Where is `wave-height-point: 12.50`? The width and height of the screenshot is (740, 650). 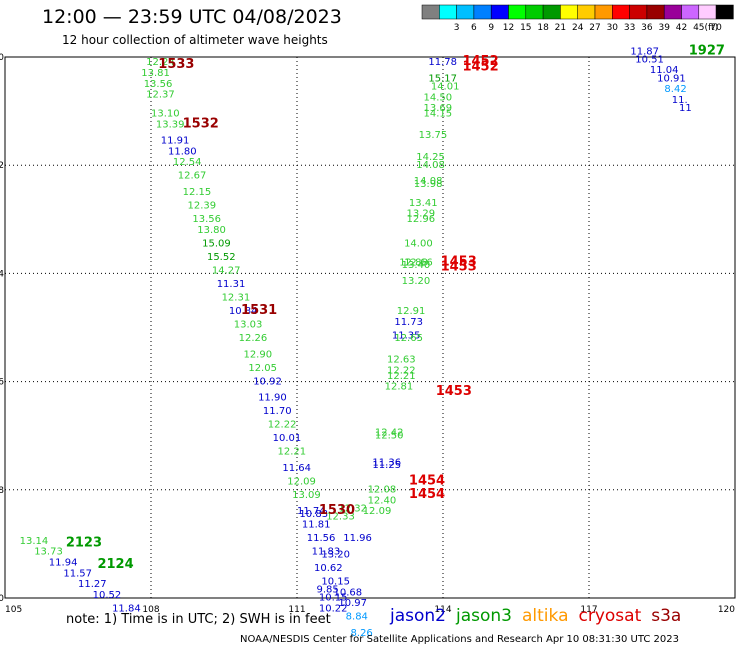 wave-height-point: 12.50 is located at coordinates (389, 435).